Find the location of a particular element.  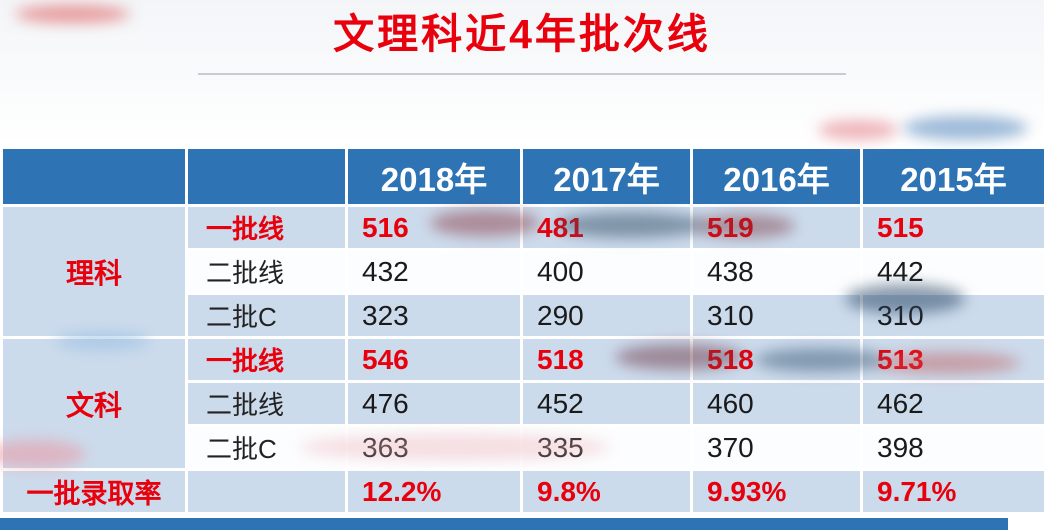

bottom-accent-bar is located at coordinates (504, 524).